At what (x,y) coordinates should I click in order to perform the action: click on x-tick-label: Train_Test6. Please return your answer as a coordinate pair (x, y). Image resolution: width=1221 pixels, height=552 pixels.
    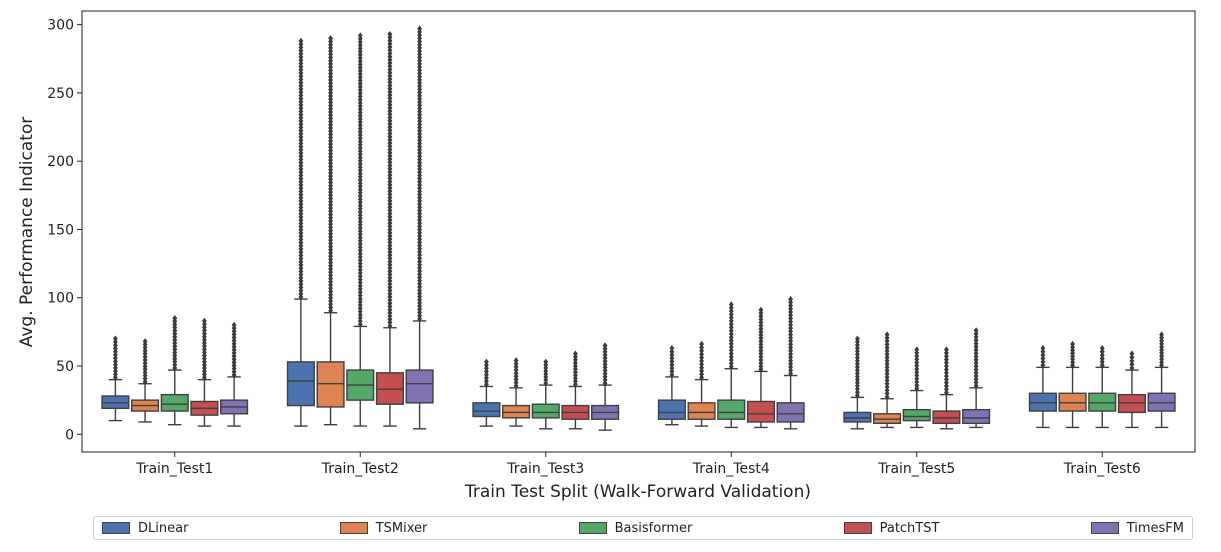
    Looking at the image, I should click on (1102, 469).